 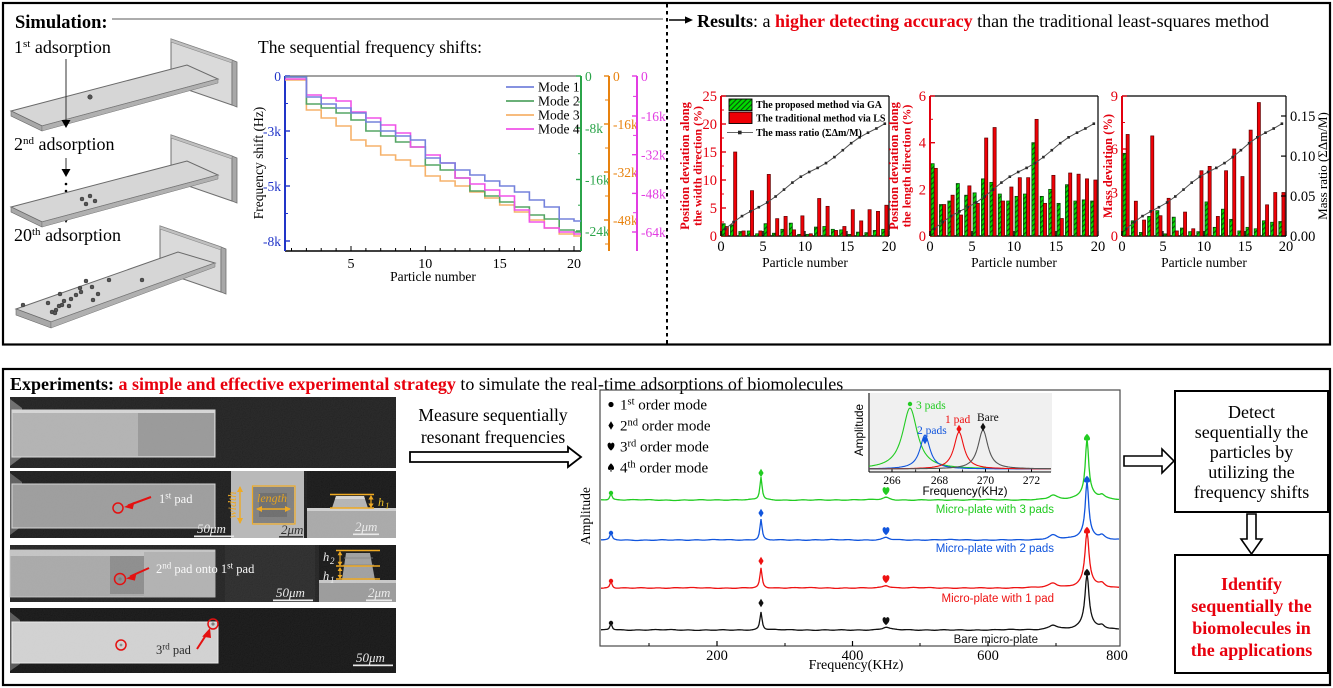 I want to click on svg-text: 4, so click(x=923, y=144).